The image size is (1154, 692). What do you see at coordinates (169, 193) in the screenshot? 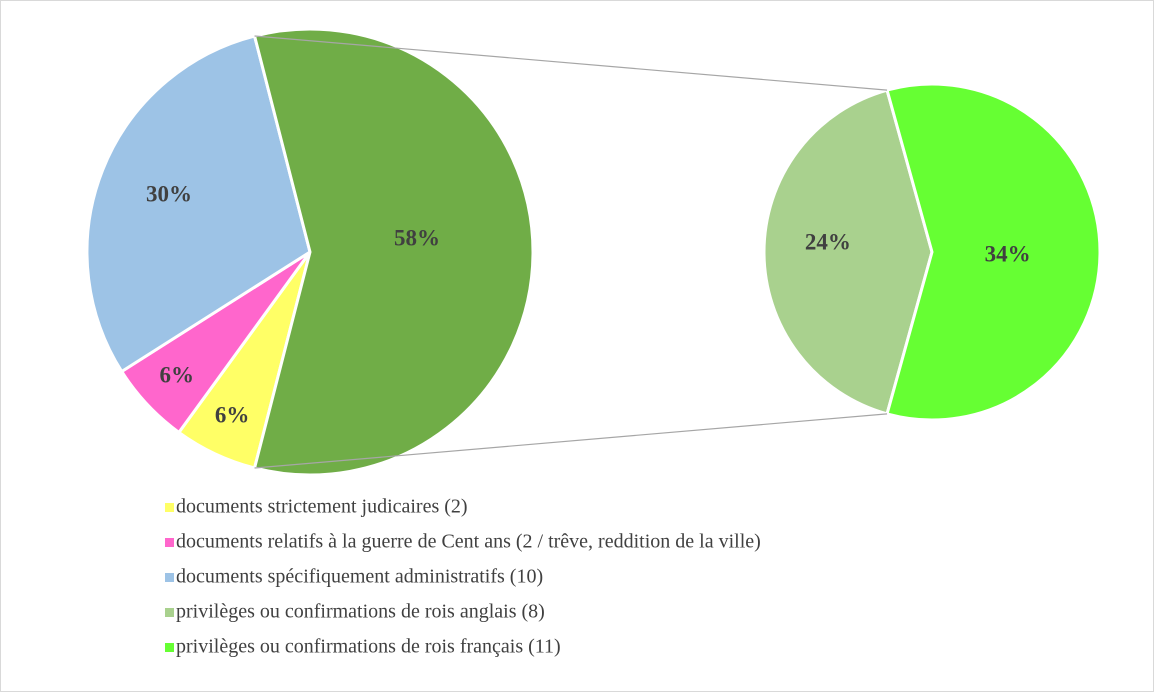
I see `slice-label: 30%` at bounding box center [169, 193].